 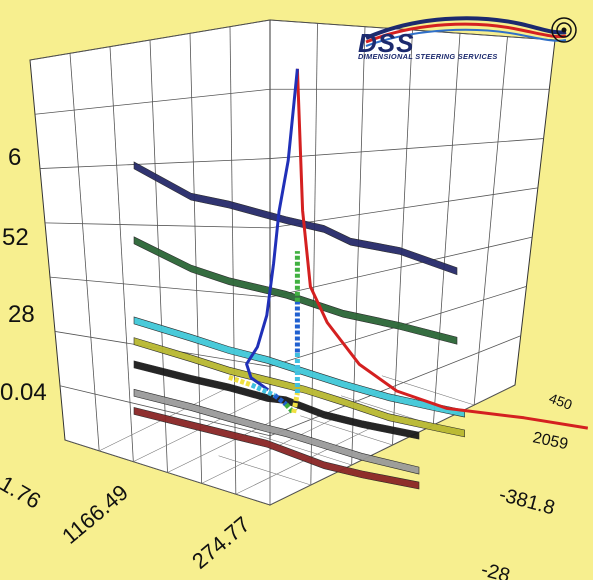 What do you see at coordinates (496, 569) in the screenshot?
I see `y-tick-label: -28` at bounding box center [496, 569].